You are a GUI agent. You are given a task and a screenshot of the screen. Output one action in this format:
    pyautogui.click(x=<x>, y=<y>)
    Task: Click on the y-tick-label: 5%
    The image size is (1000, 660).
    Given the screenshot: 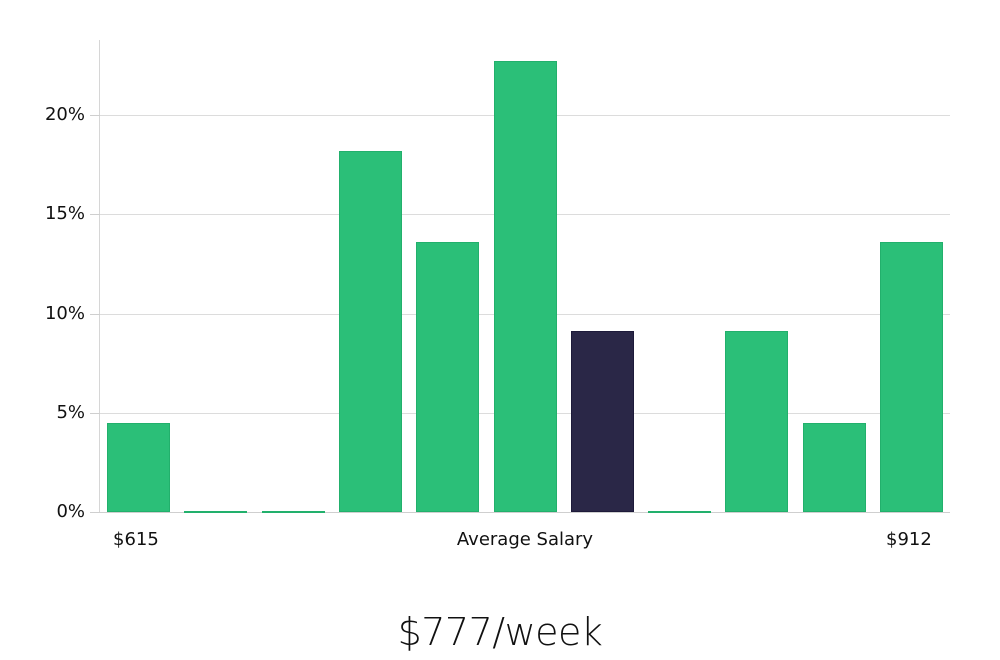 What is the action you would take?
    pyautogui.click(x=70, y=412)
    